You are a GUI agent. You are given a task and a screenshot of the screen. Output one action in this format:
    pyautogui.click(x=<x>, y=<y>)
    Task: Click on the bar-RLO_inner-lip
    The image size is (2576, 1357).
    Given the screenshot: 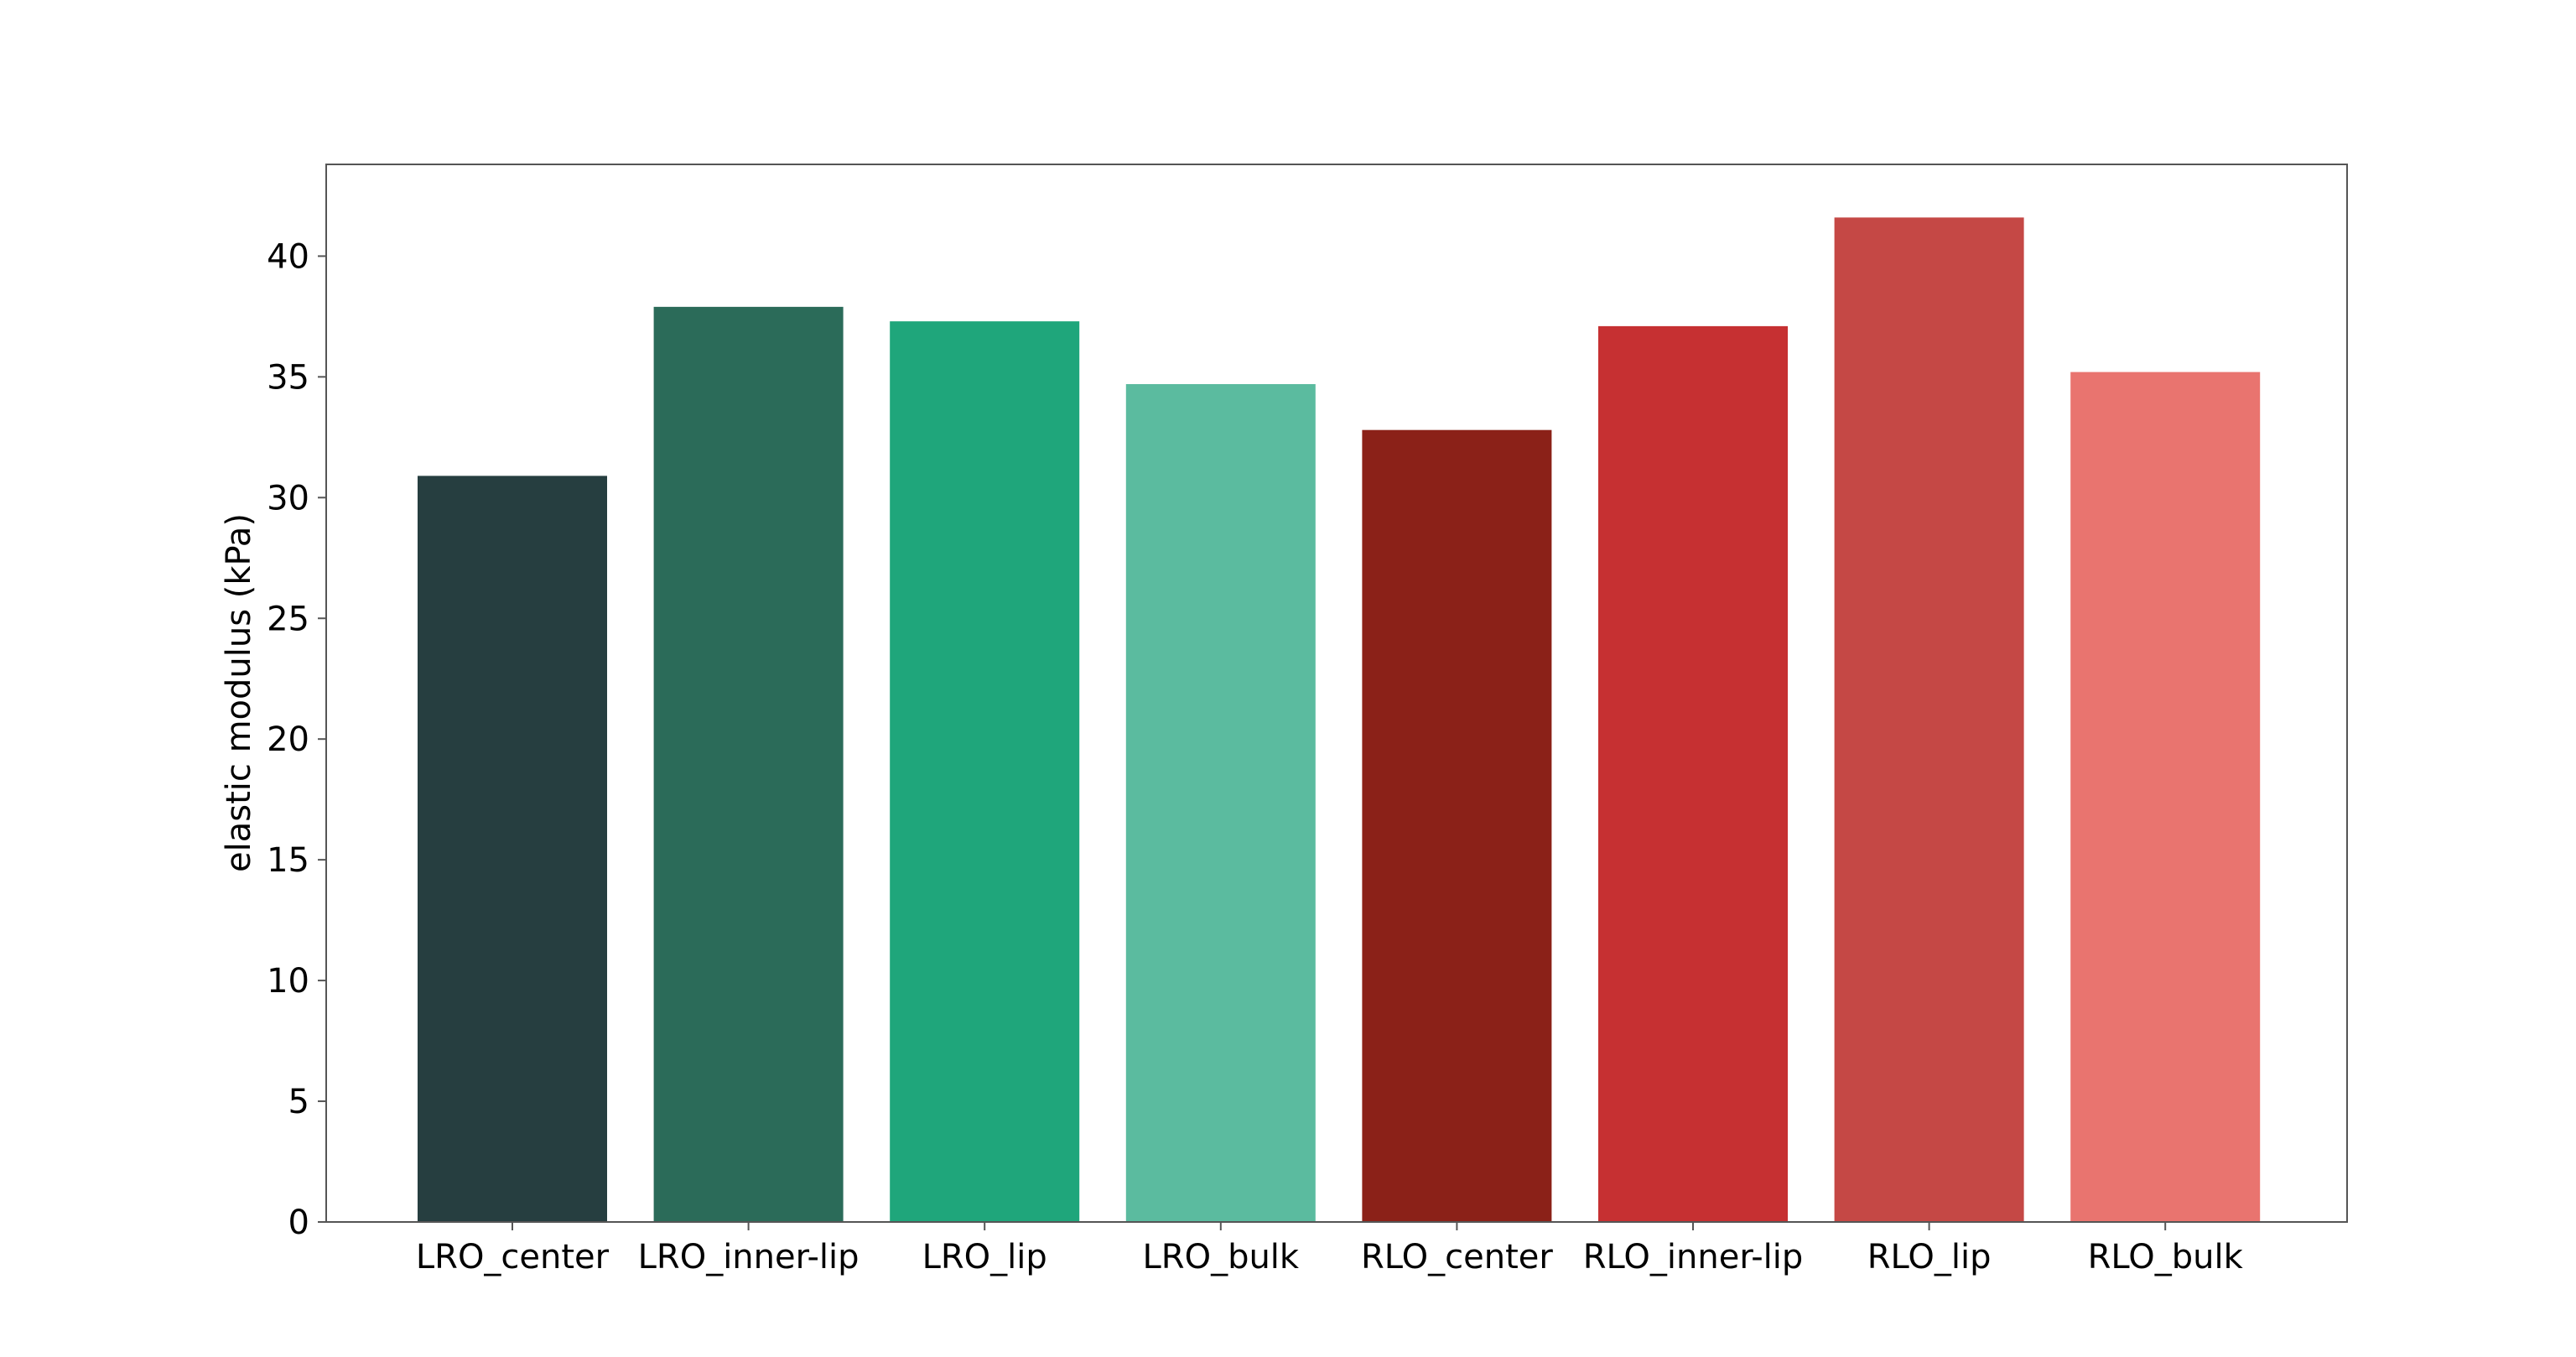 What is the action you would take?
    pyautogui.click(x=1693, y=773)
    